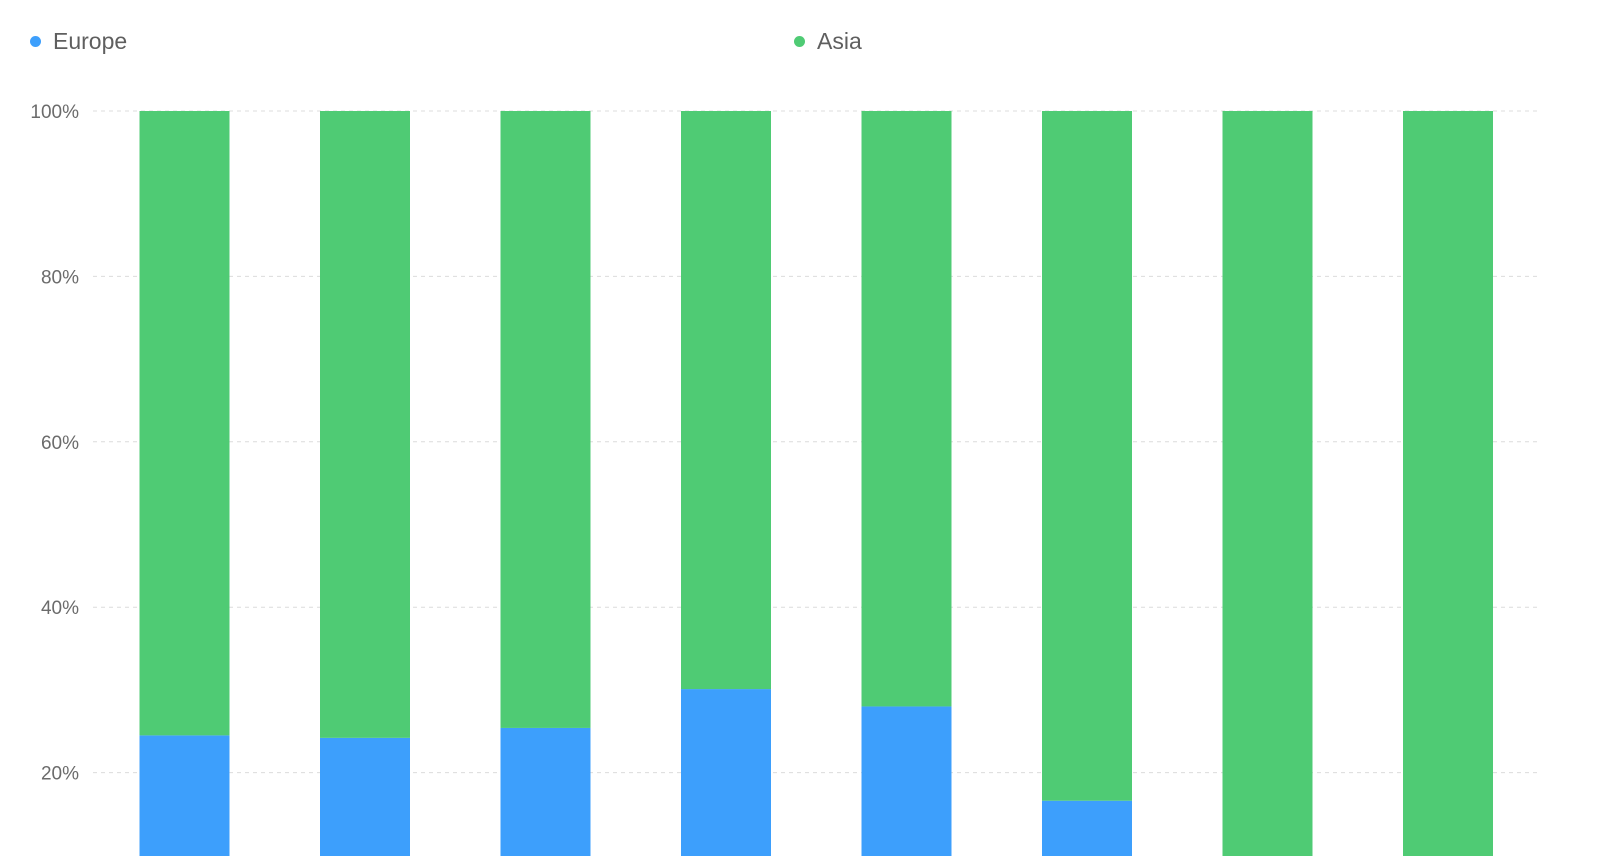 The width and height of the screenshot is (1600, 856). What do you see at coordinates (90, 40) in the screenshot?
I see `legend-label-europe: Europe` at bounding box center [90, 40].